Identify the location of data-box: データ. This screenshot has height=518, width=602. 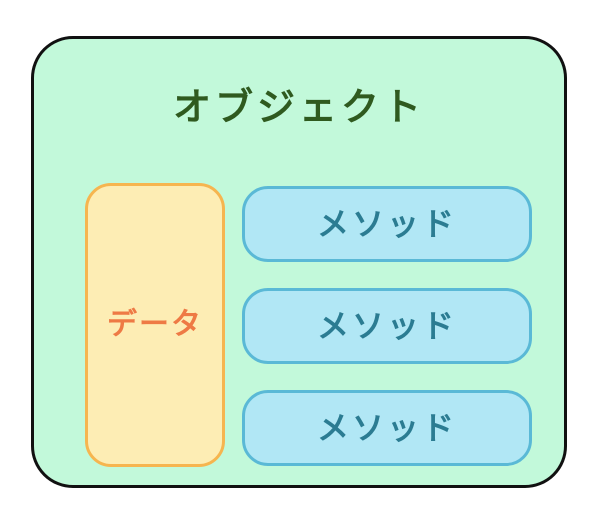
(155, 325).